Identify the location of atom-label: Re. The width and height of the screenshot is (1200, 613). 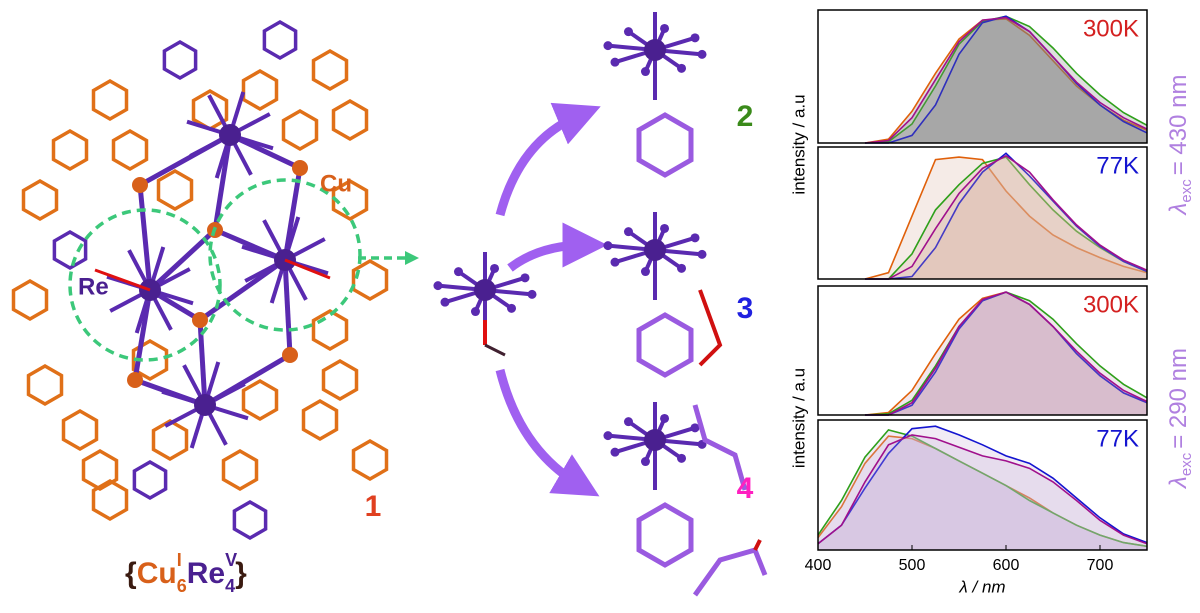
(93, 286).